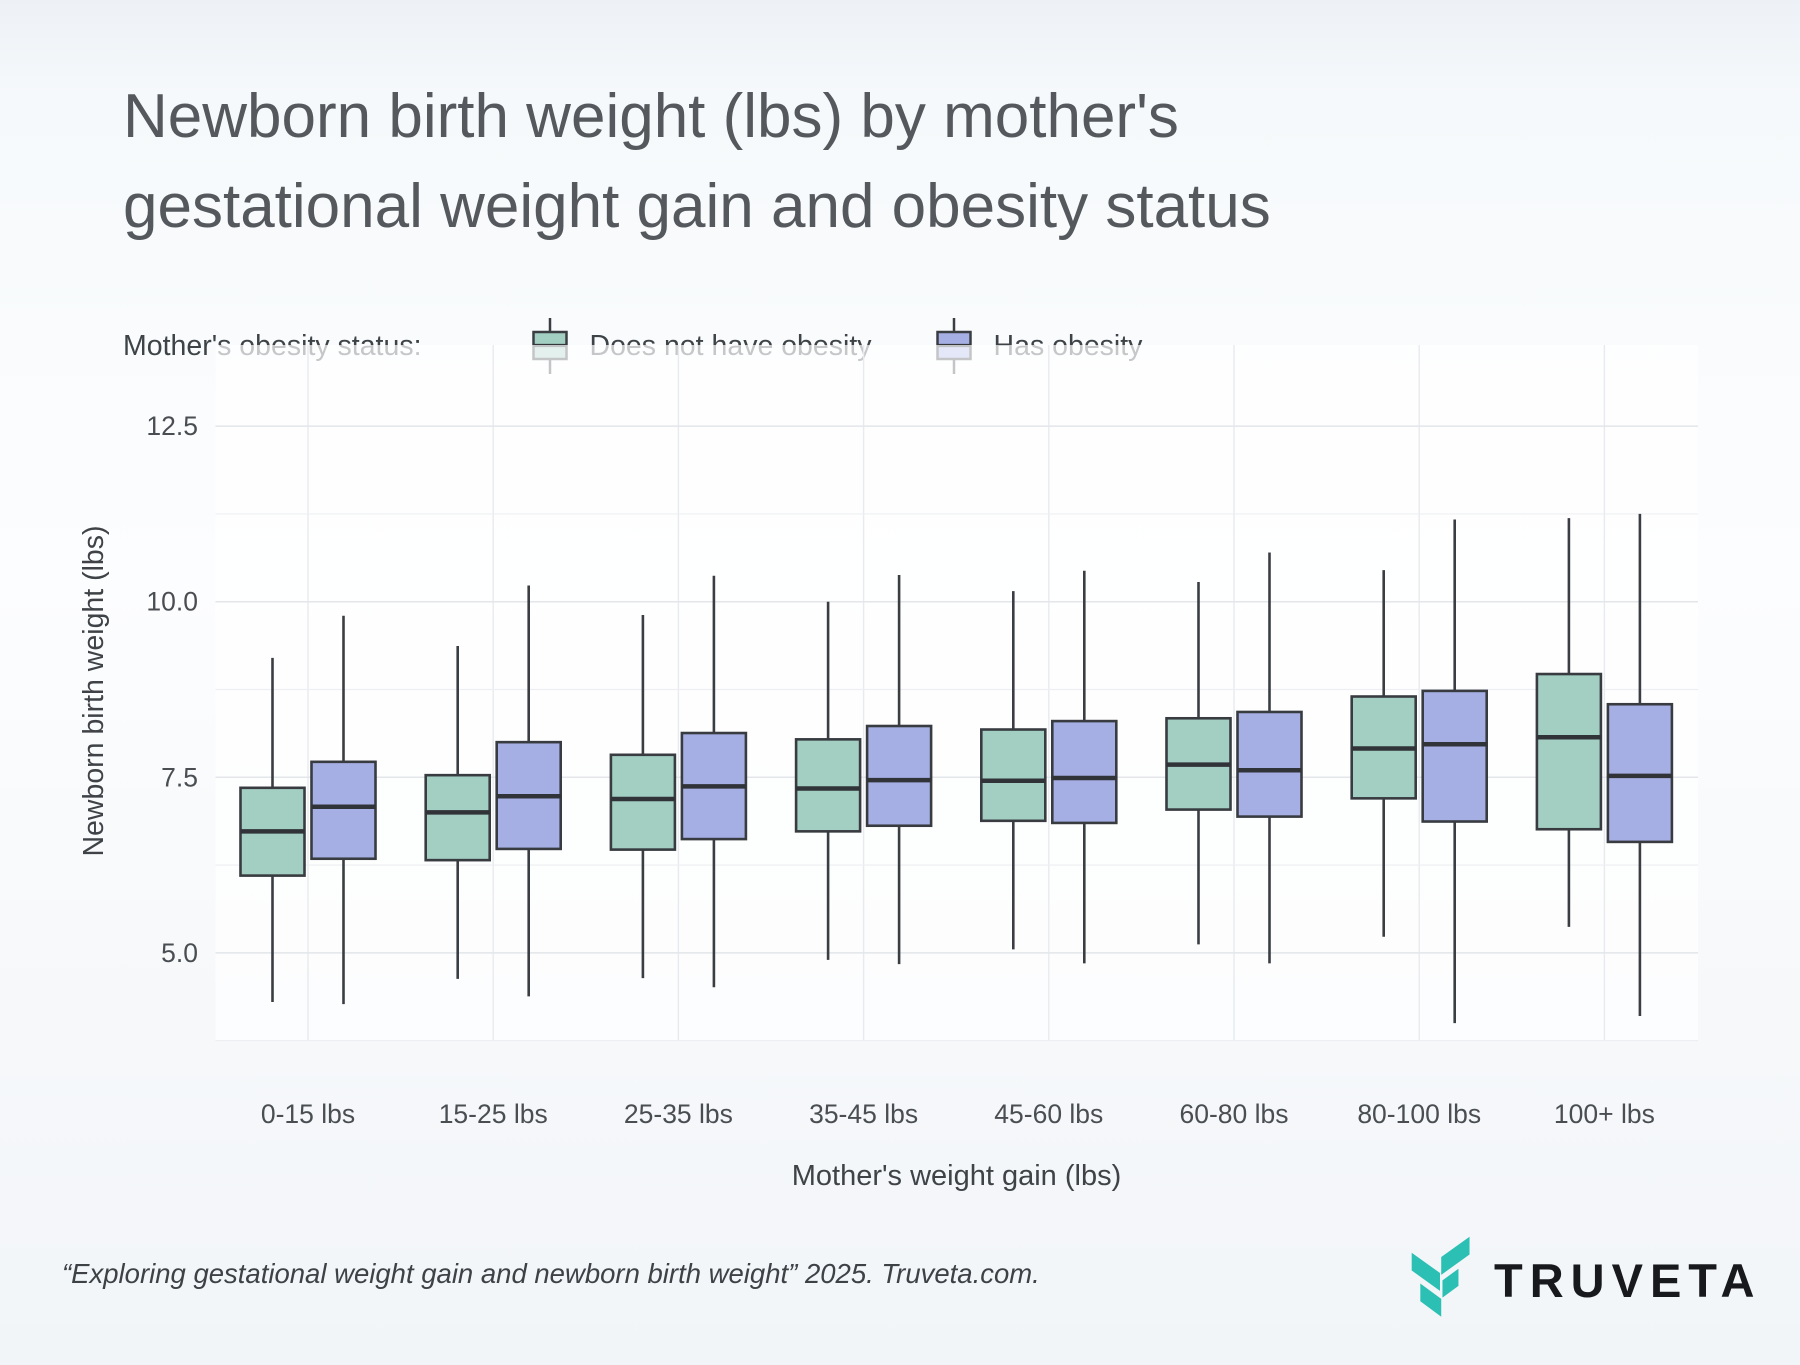 This screenshot has width=1800, height=1365. I want to click on x-tick-label: 45-60 lbs, so click(1048, 1114).